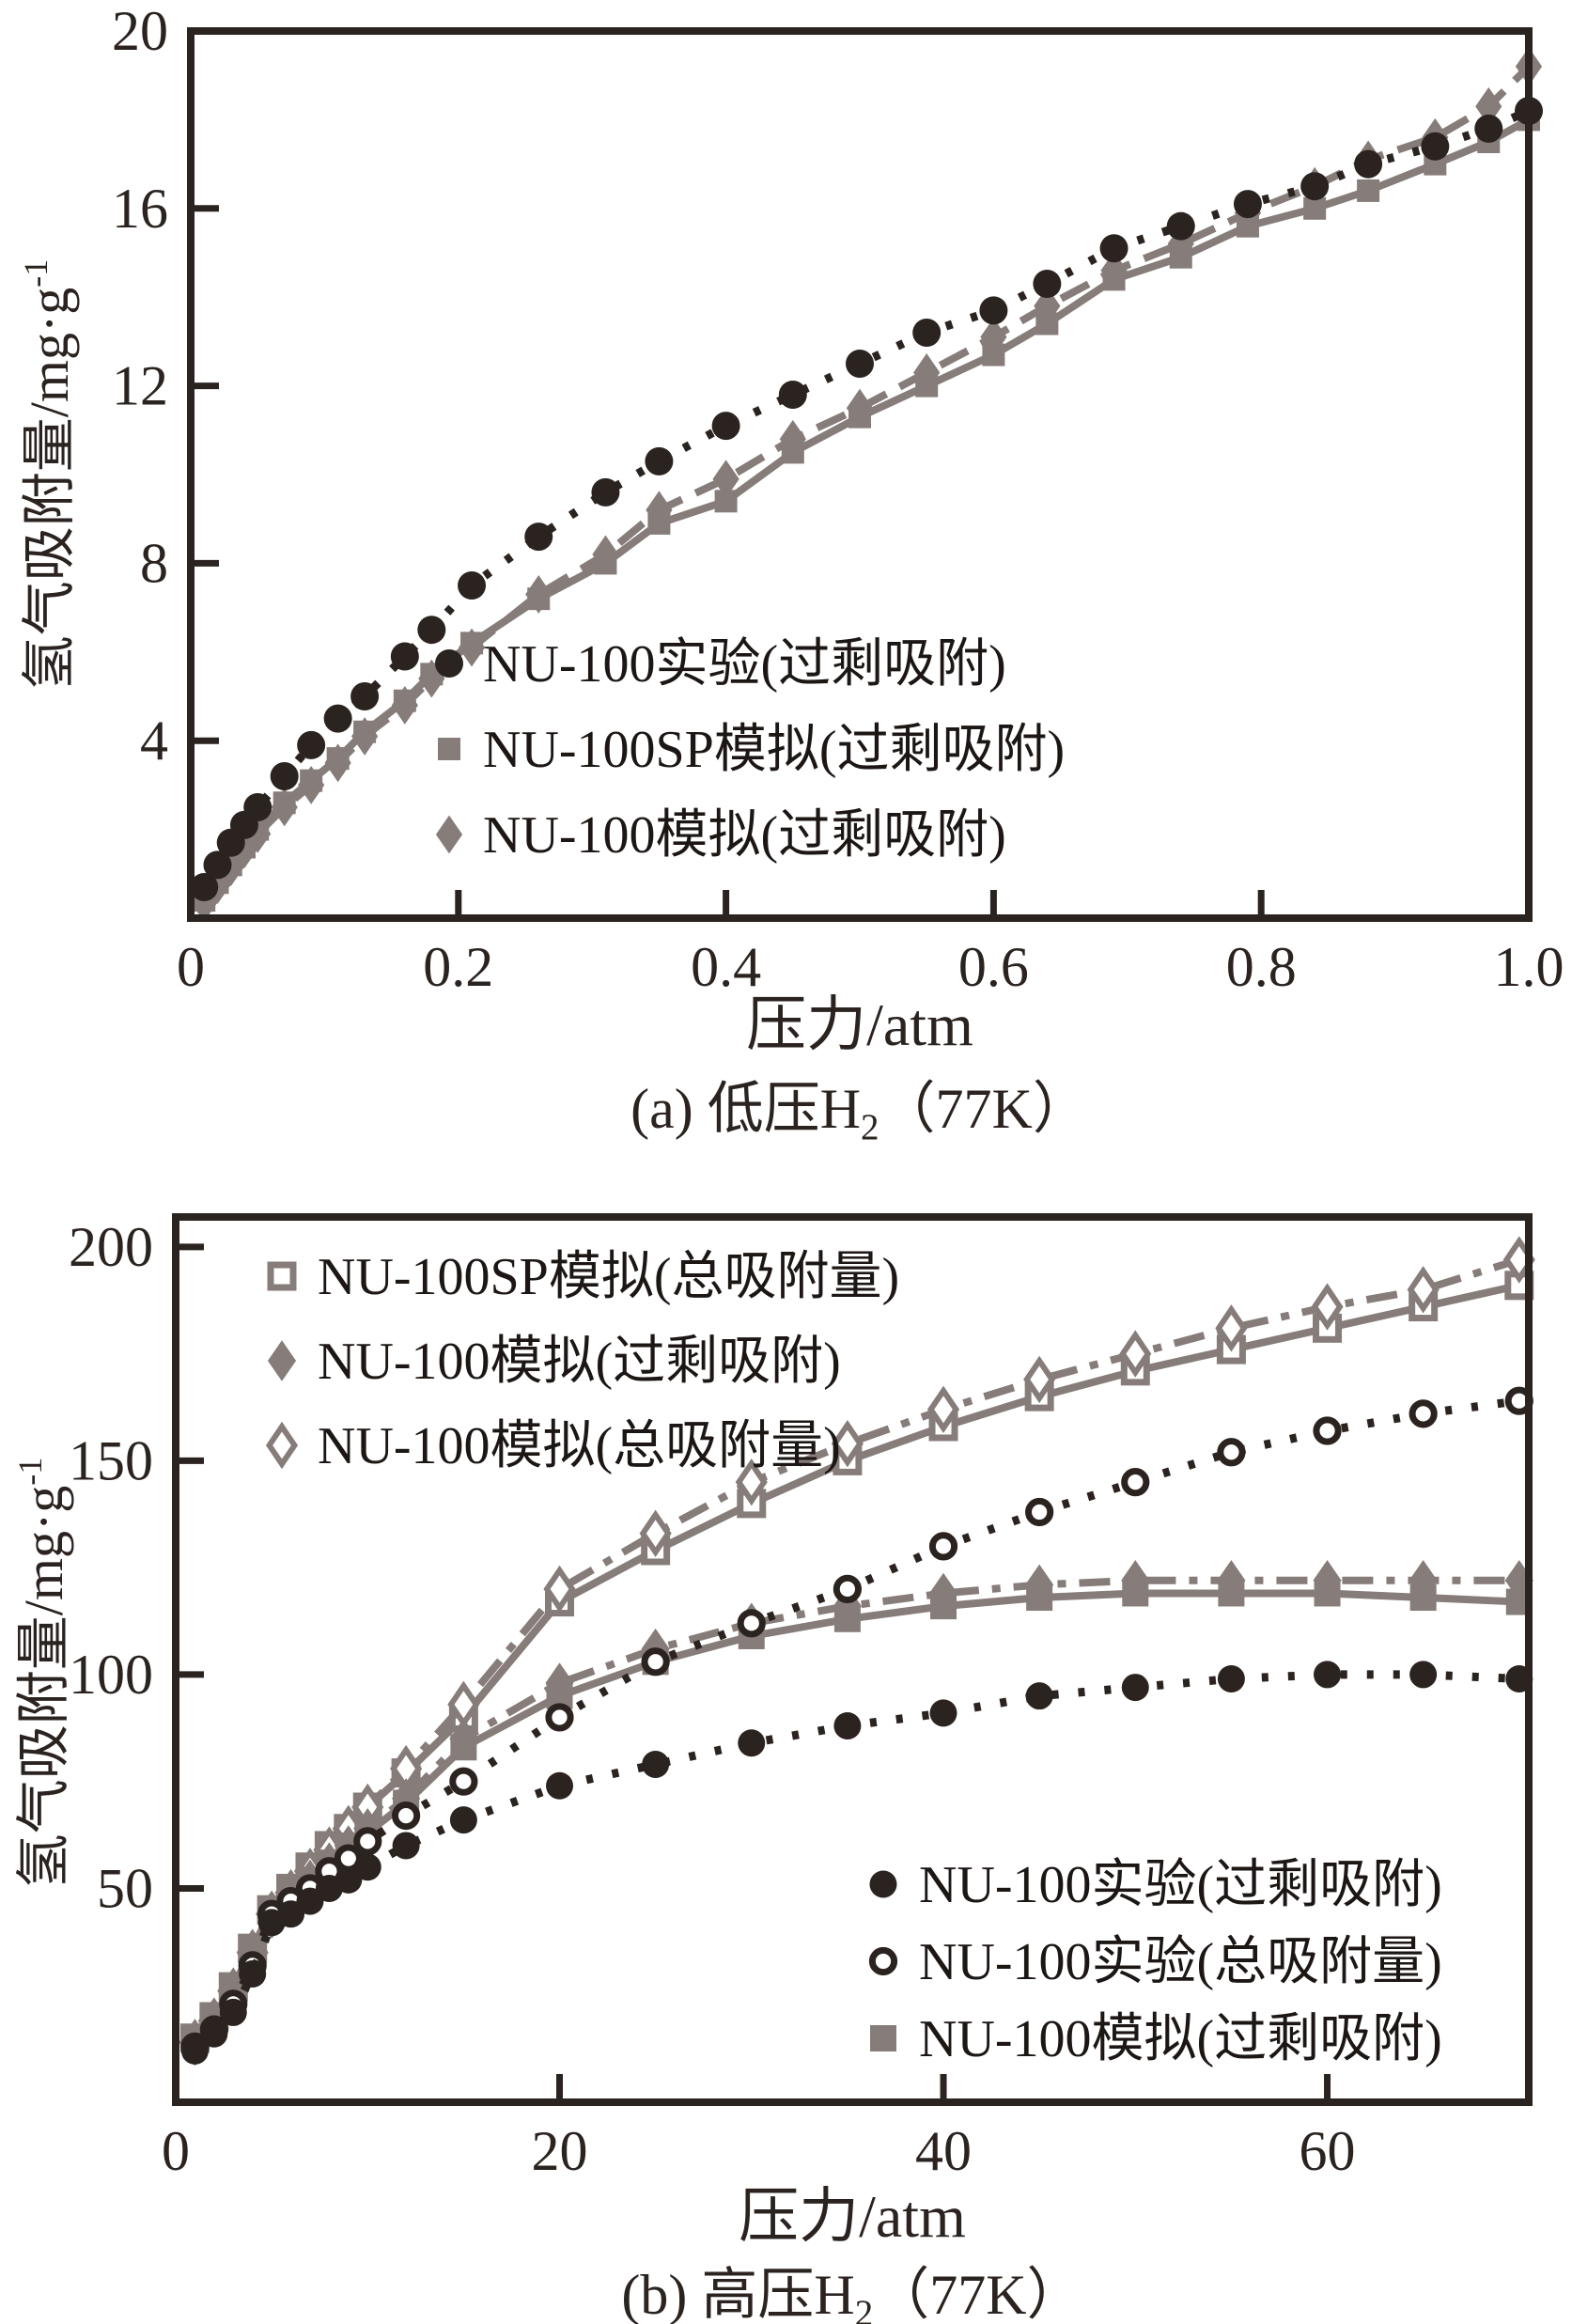 The image size is (1572, 2324). Describe the element at coordinates (560, 2151) in the screenshot. I see `x-tick-label: 20` at that location.